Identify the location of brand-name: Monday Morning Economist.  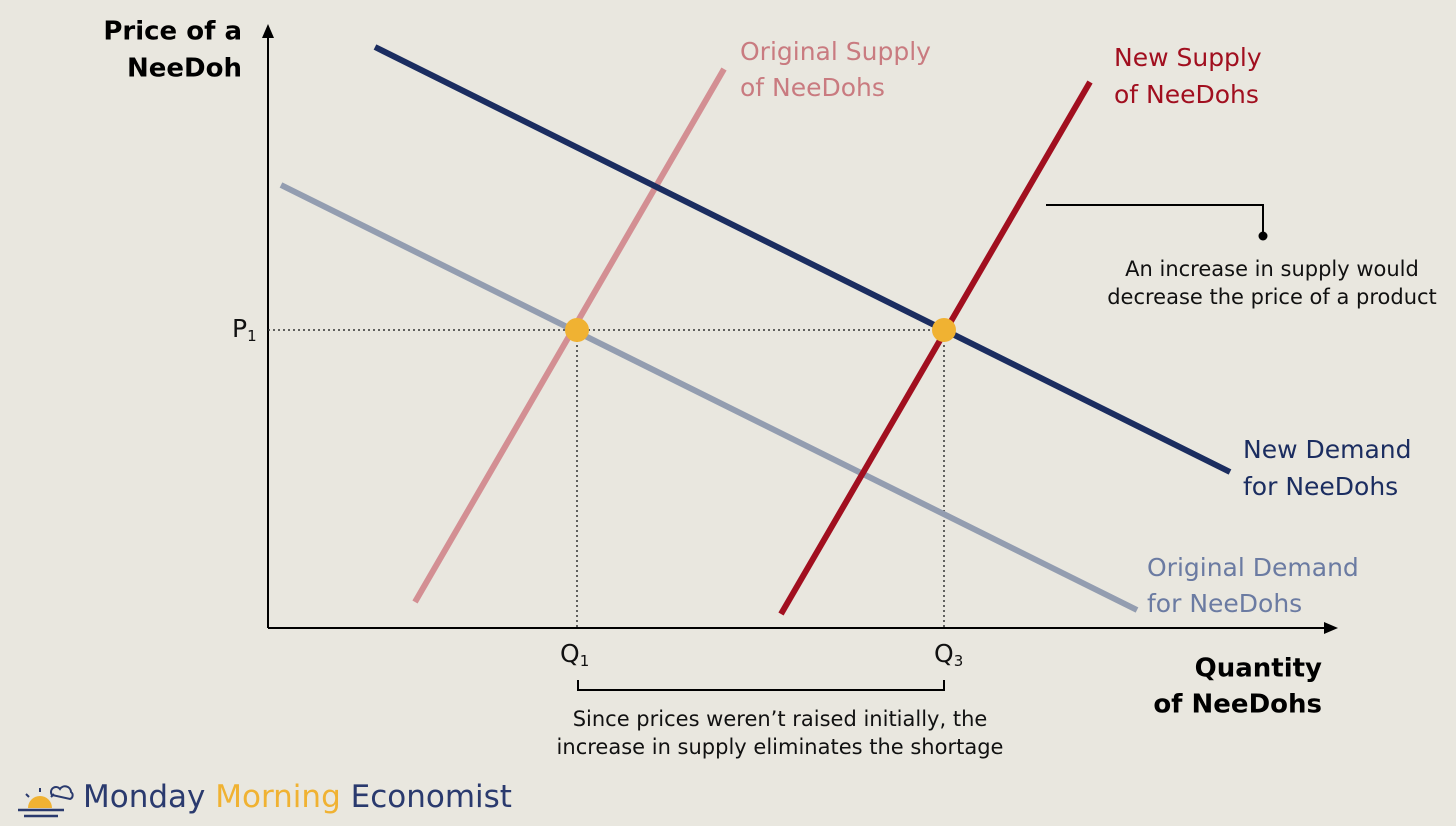
(297, 797).